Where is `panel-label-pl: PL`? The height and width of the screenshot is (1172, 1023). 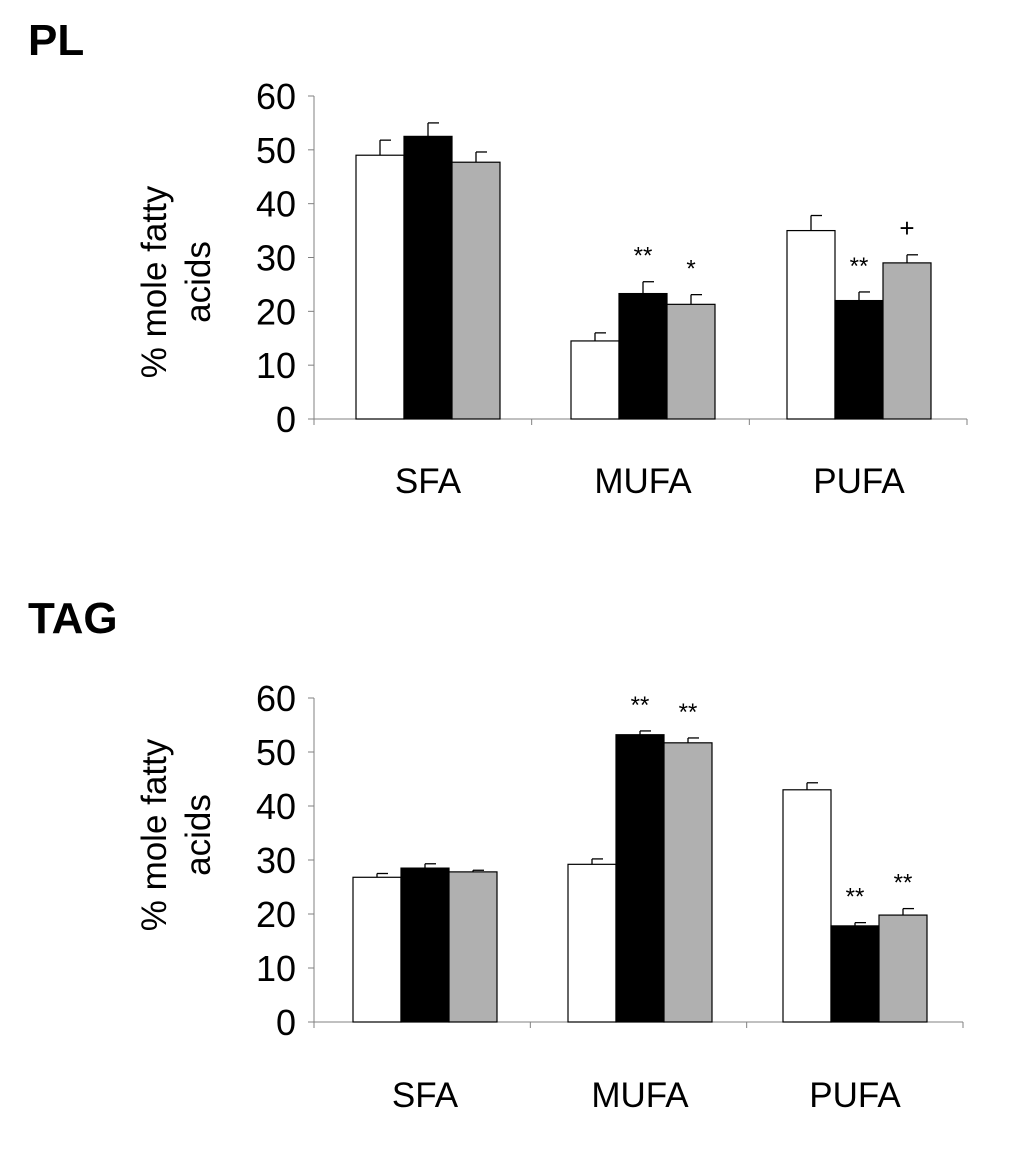 panel-label-pl: PL is located at coordinates (56, 40).